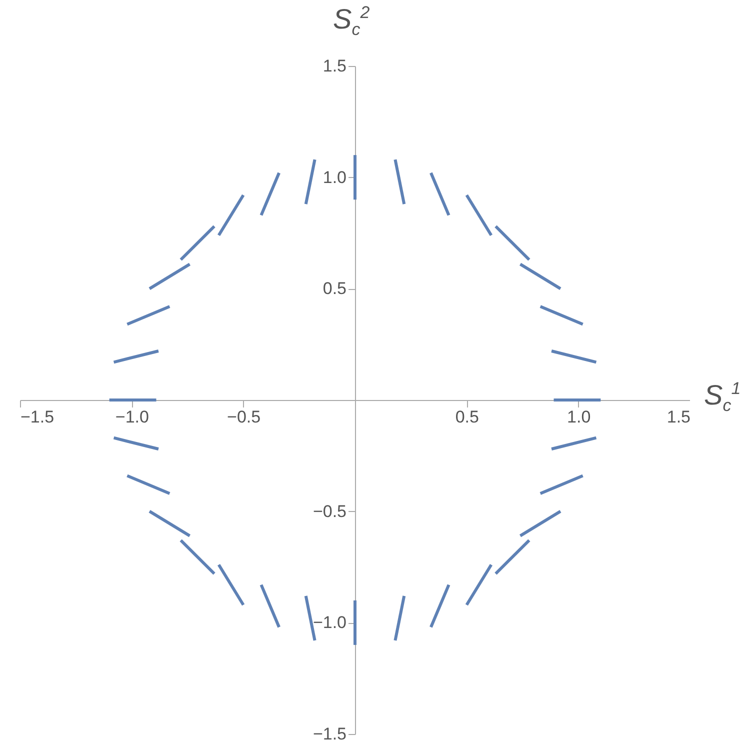 The image size is (750, 753). What do you see at coordinates (244, 417) in the screenshot?
I see `x-tick-label: −0.5` at bounding box center [244, 417].